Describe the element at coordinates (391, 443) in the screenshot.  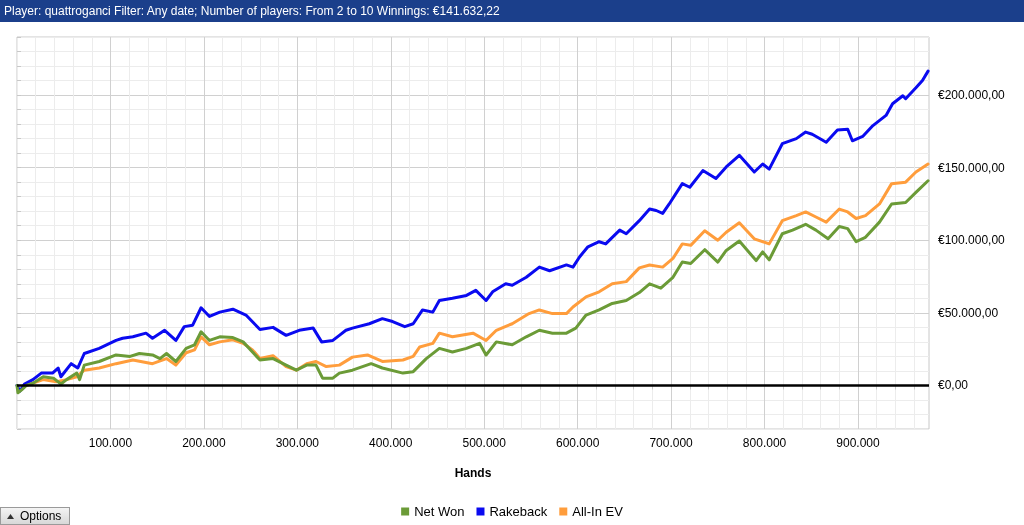
I see `x-tick-label: 400.000` at that location.